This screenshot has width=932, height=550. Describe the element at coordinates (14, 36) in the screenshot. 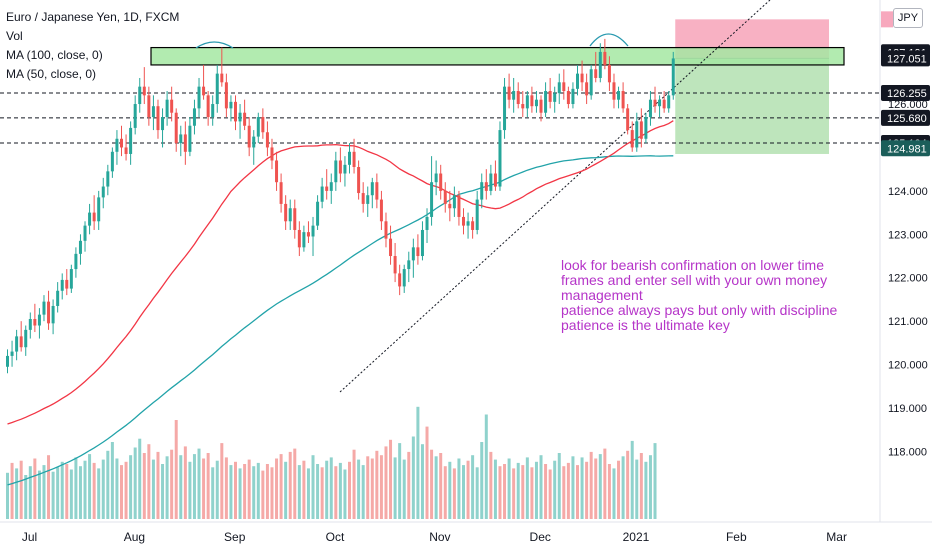

I see `volume-indicator-label: Vol` at that location.